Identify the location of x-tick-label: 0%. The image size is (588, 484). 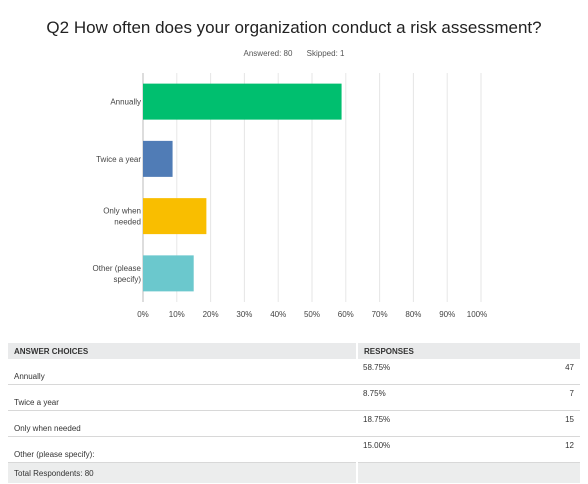
(143, 314).